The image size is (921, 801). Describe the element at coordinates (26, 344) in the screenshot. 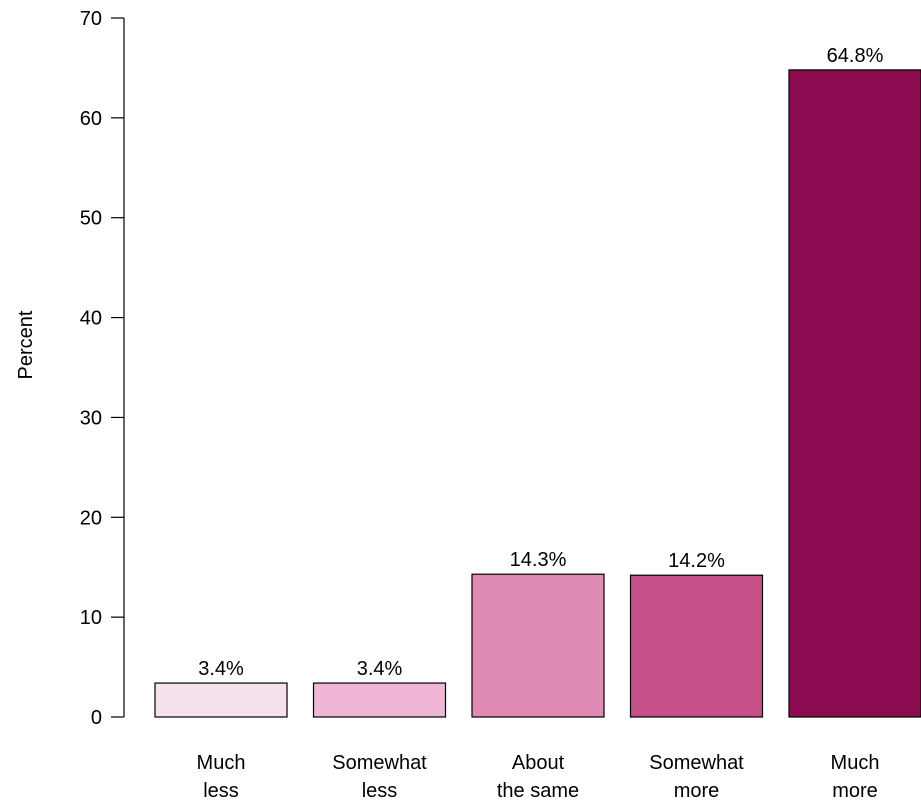

I see `y-axis-title: Percent` at that location.